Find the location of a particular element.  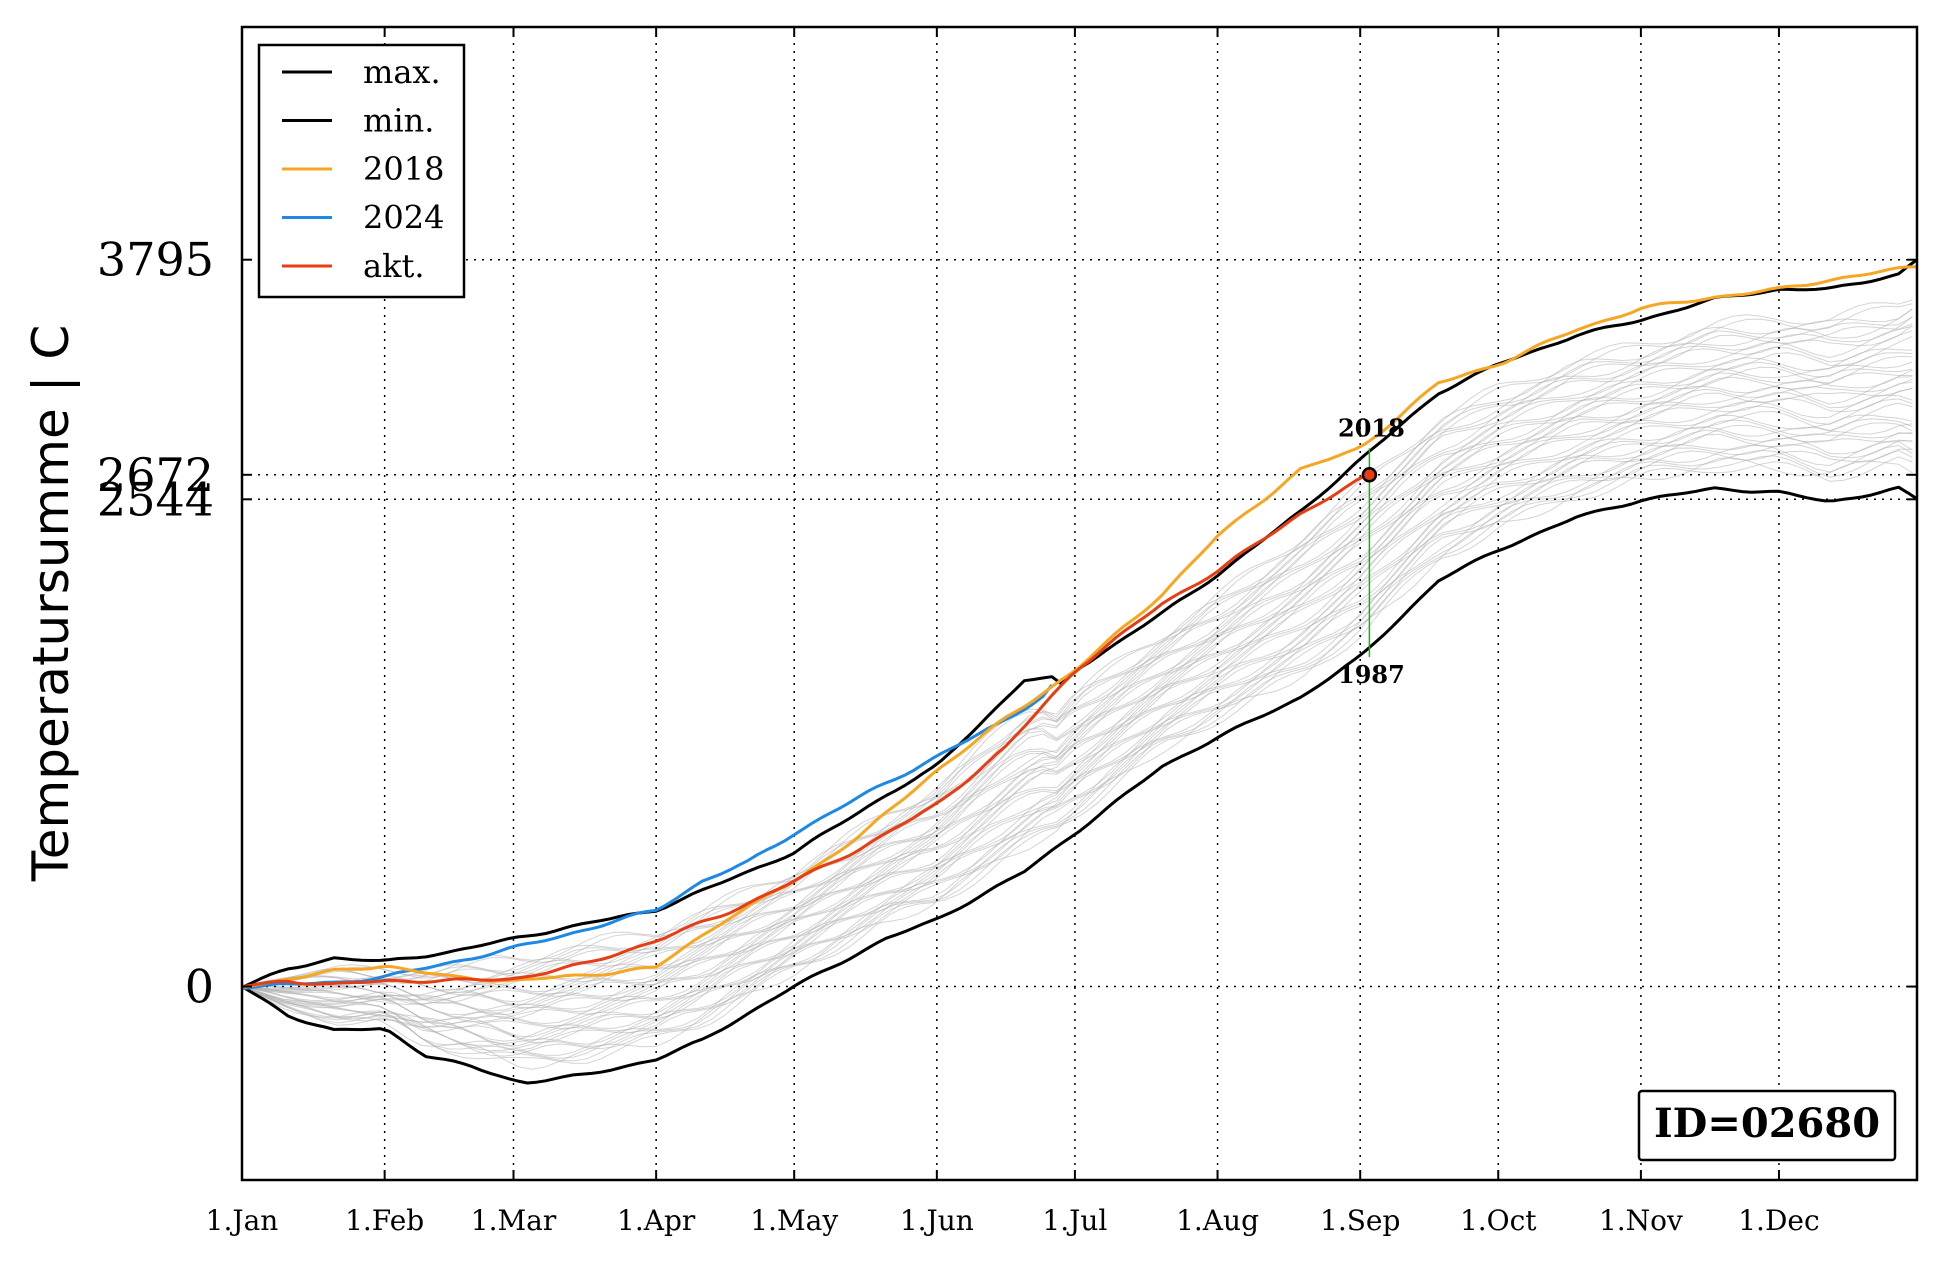

x-tick-label: 1.Jan is located at coordinates (242, 1220).